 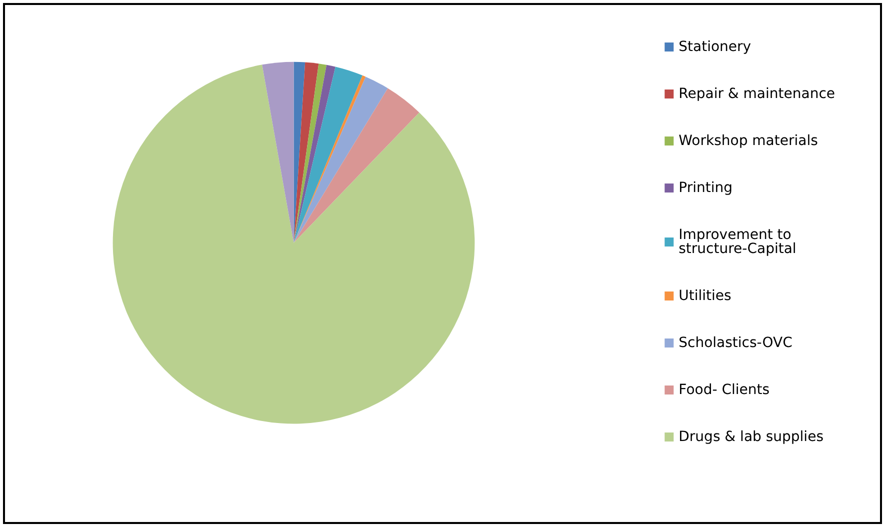 I want to click on legend-label: Printing, so click(x=705, y=188).